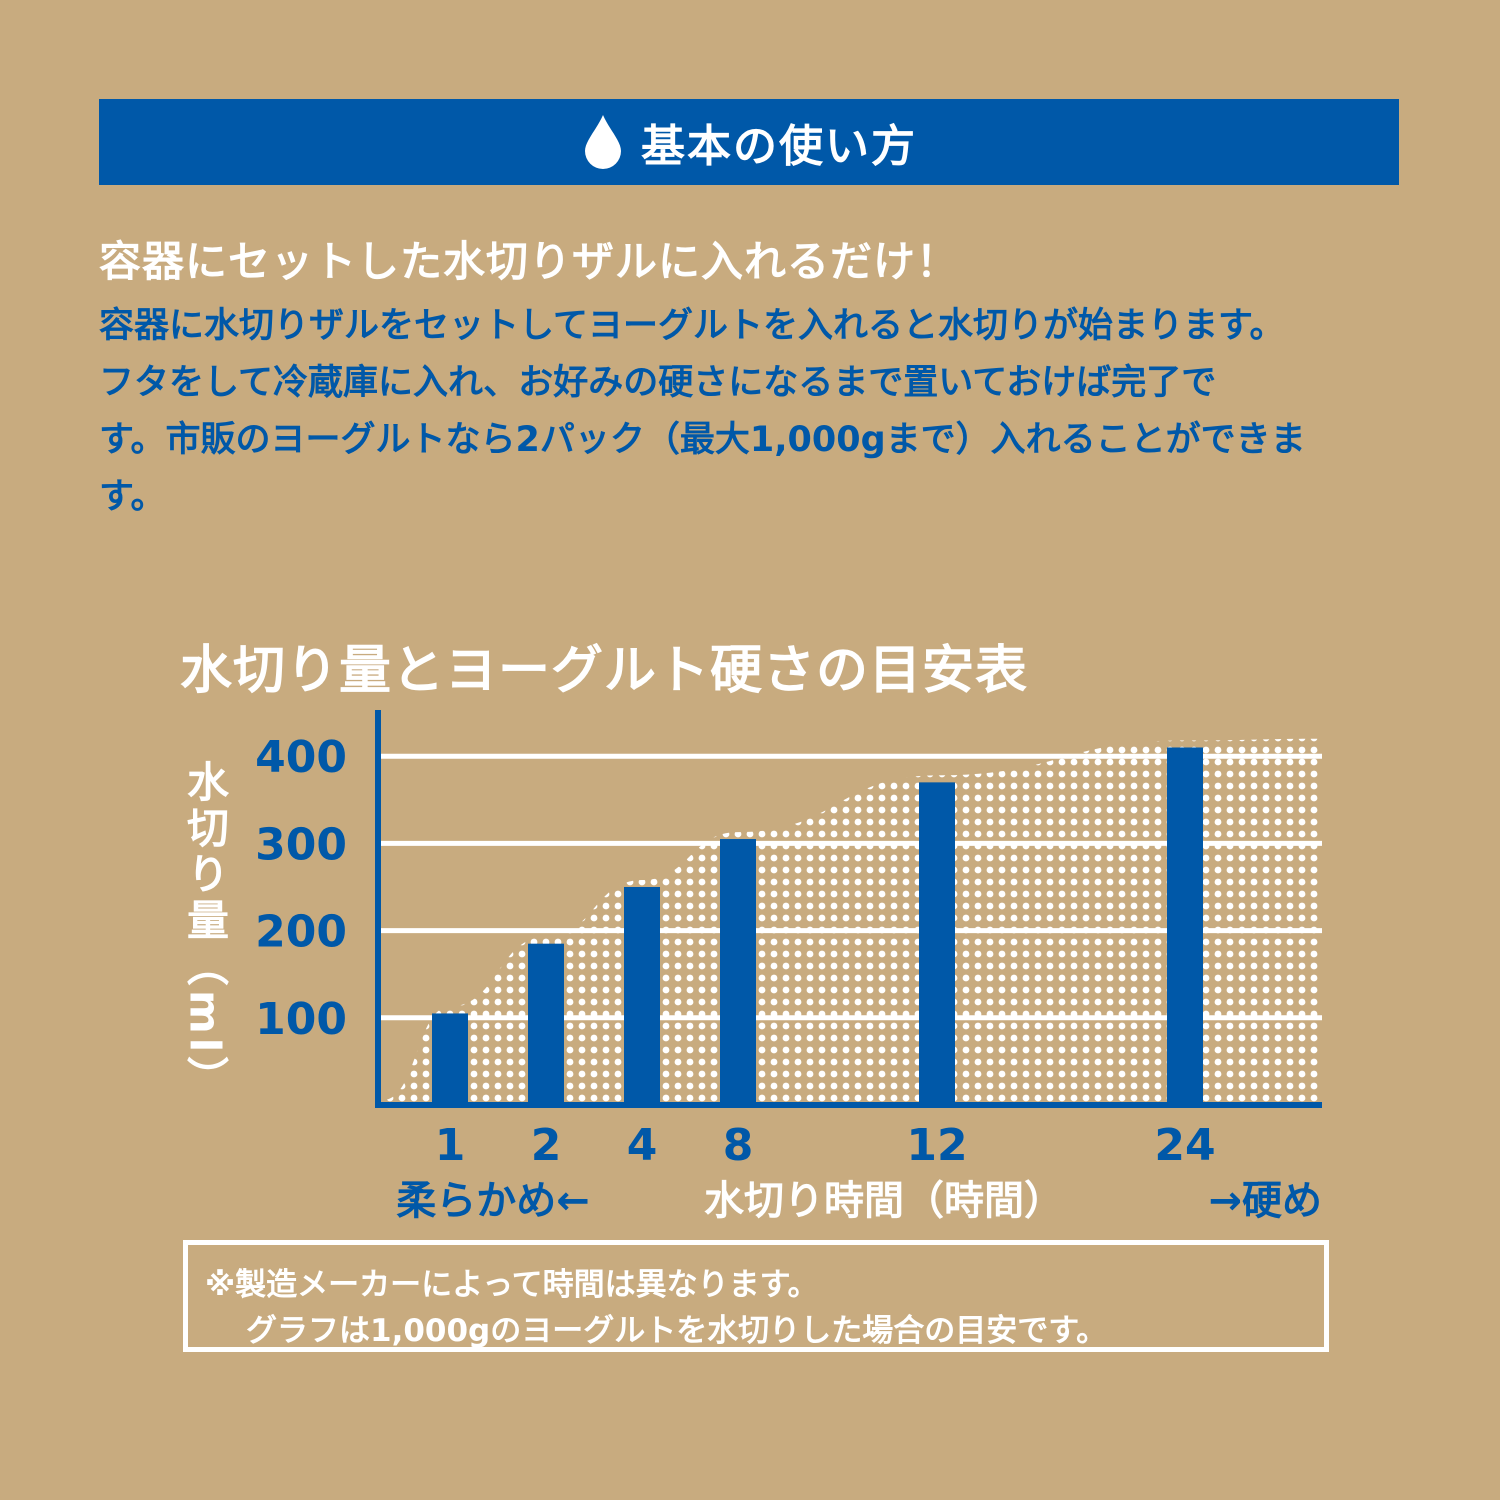  What do you see at coordinates (493, 1201) in the screenshot?
I see `x-left-note: 柔らかめ←` at bounding box center [493, 1201].